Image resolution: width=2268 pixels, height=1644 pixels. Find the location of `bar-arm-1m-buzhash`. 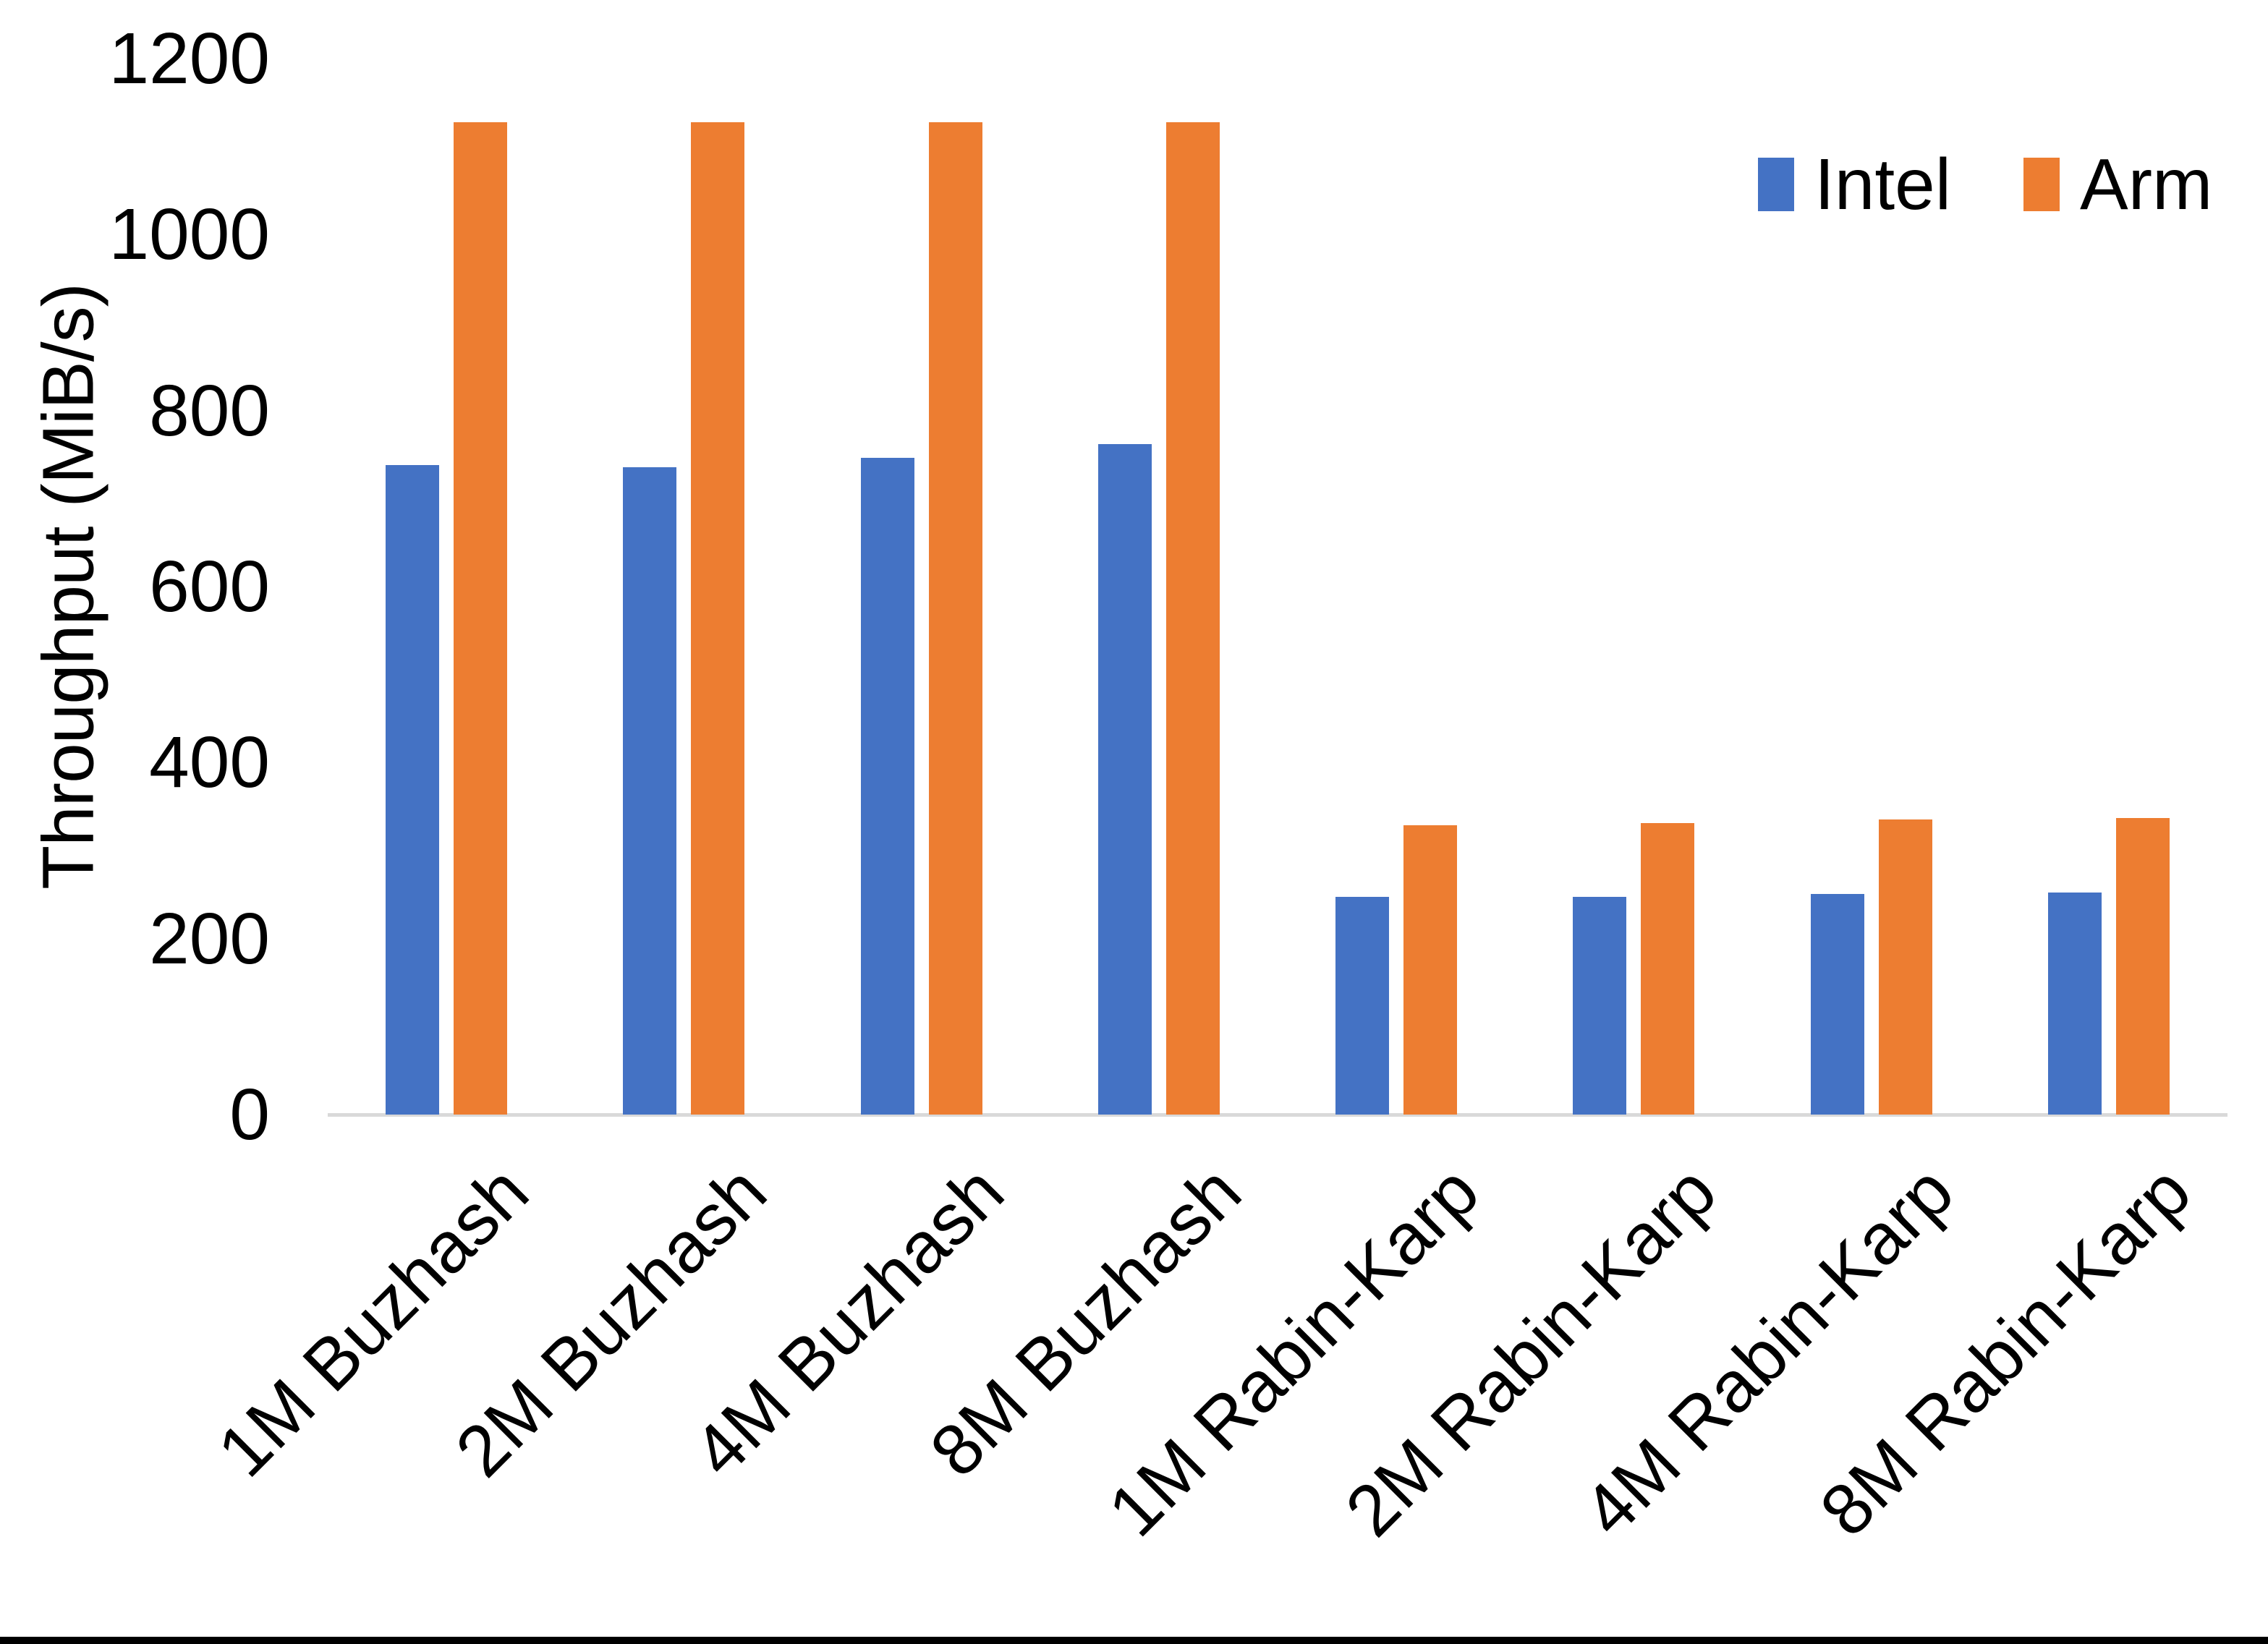

bar-arm-1m-buzhash is located at coordinates (481, 618).